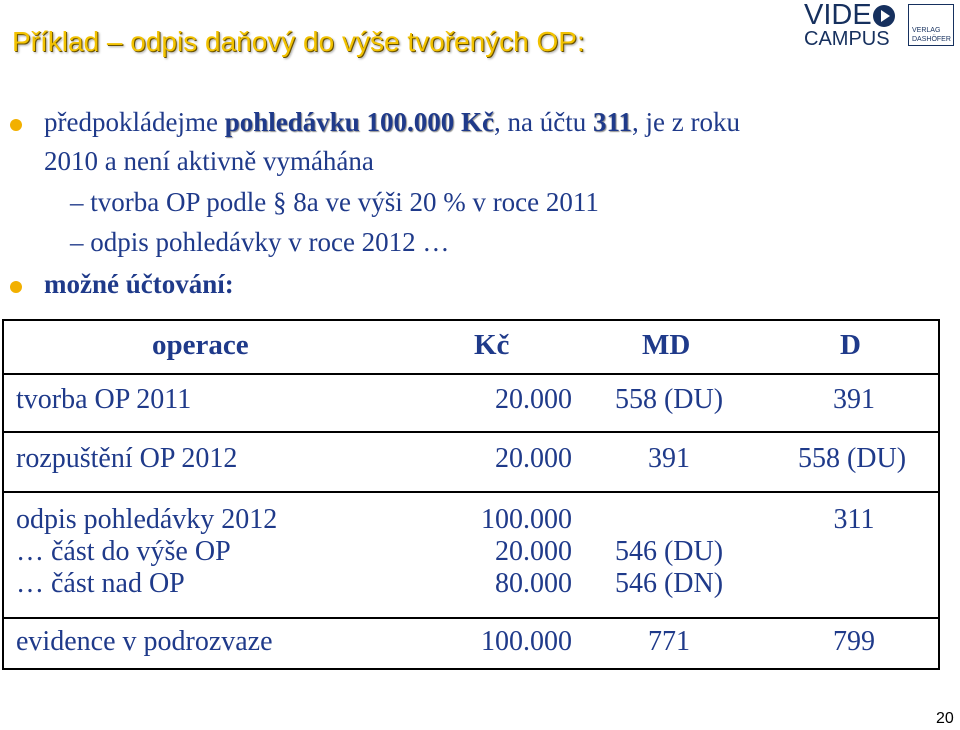  I want to click on header-md: MD, so click(666, 345).